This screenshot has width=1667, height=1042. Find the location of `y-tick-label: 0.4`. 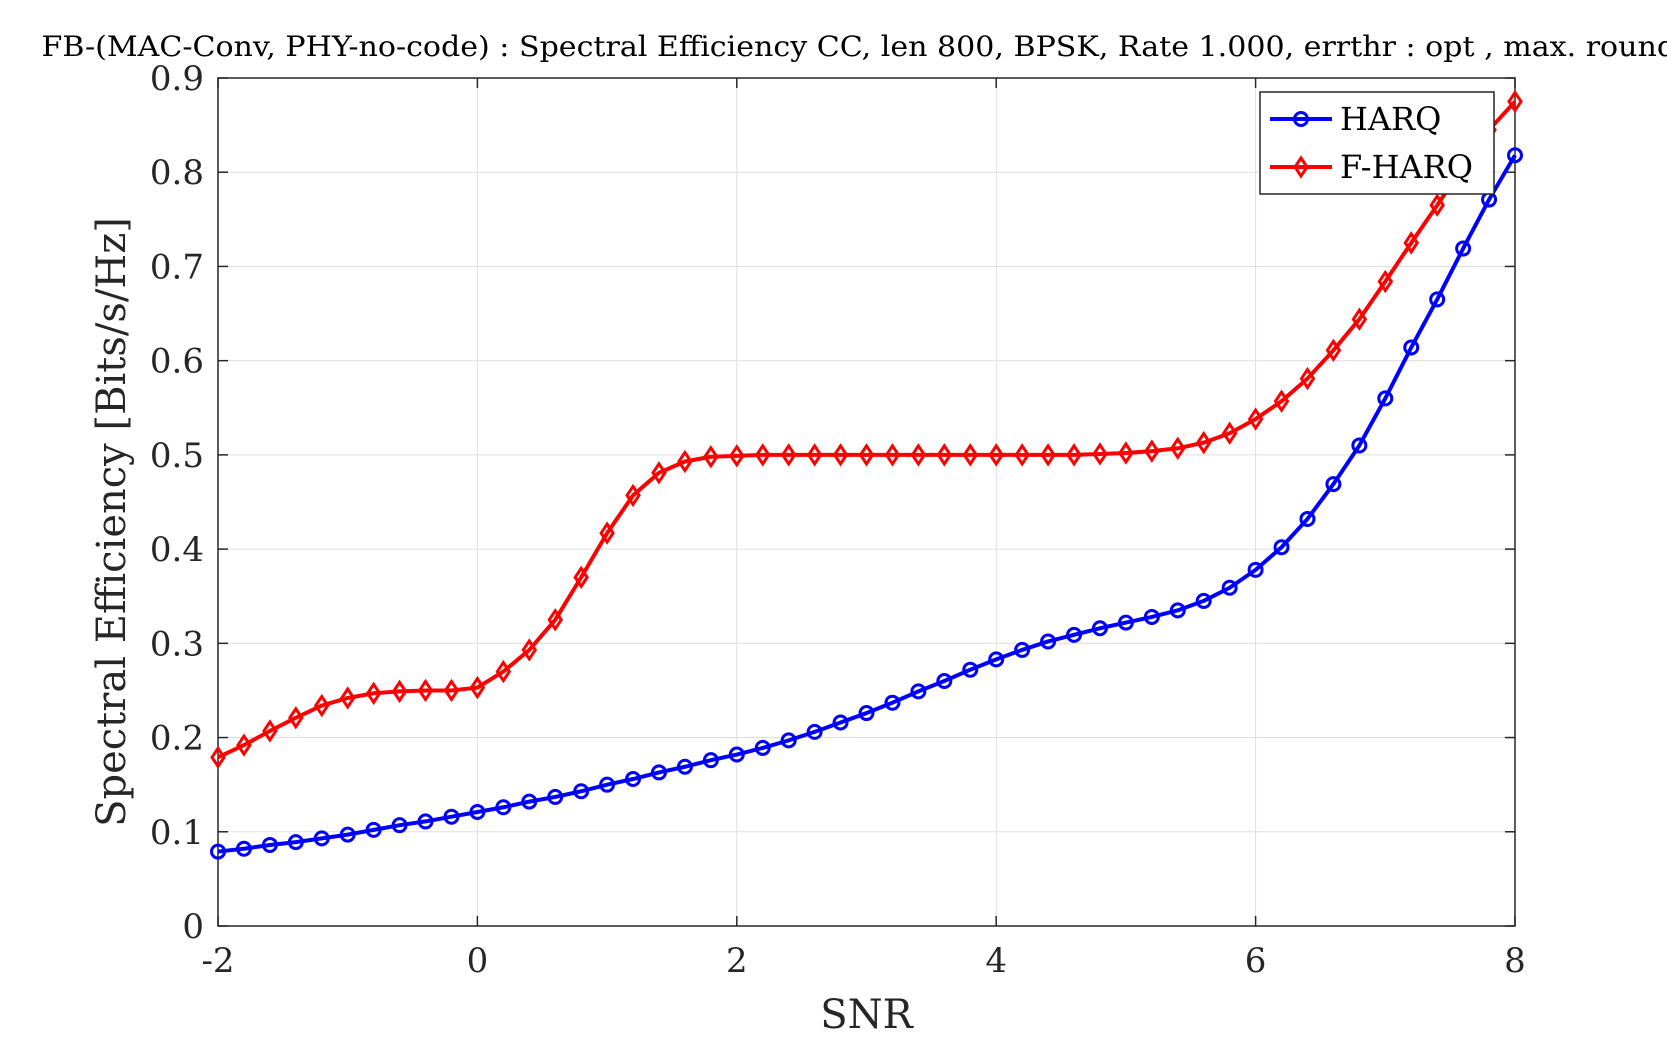

y-tick-label: 0.4 is located at coordinates (177, 550).